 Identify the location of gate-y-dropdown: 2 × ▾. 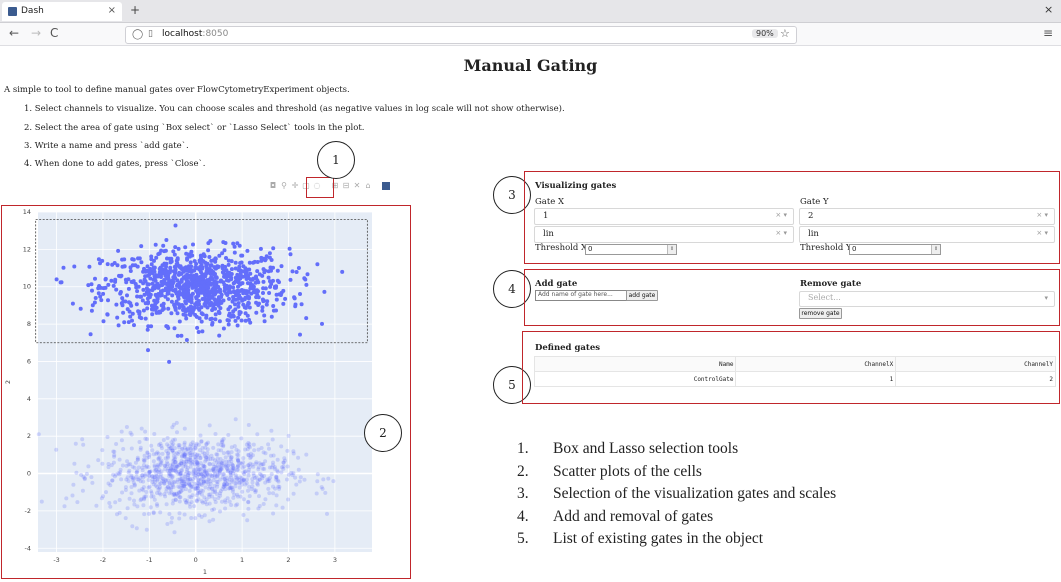
(927, 216).